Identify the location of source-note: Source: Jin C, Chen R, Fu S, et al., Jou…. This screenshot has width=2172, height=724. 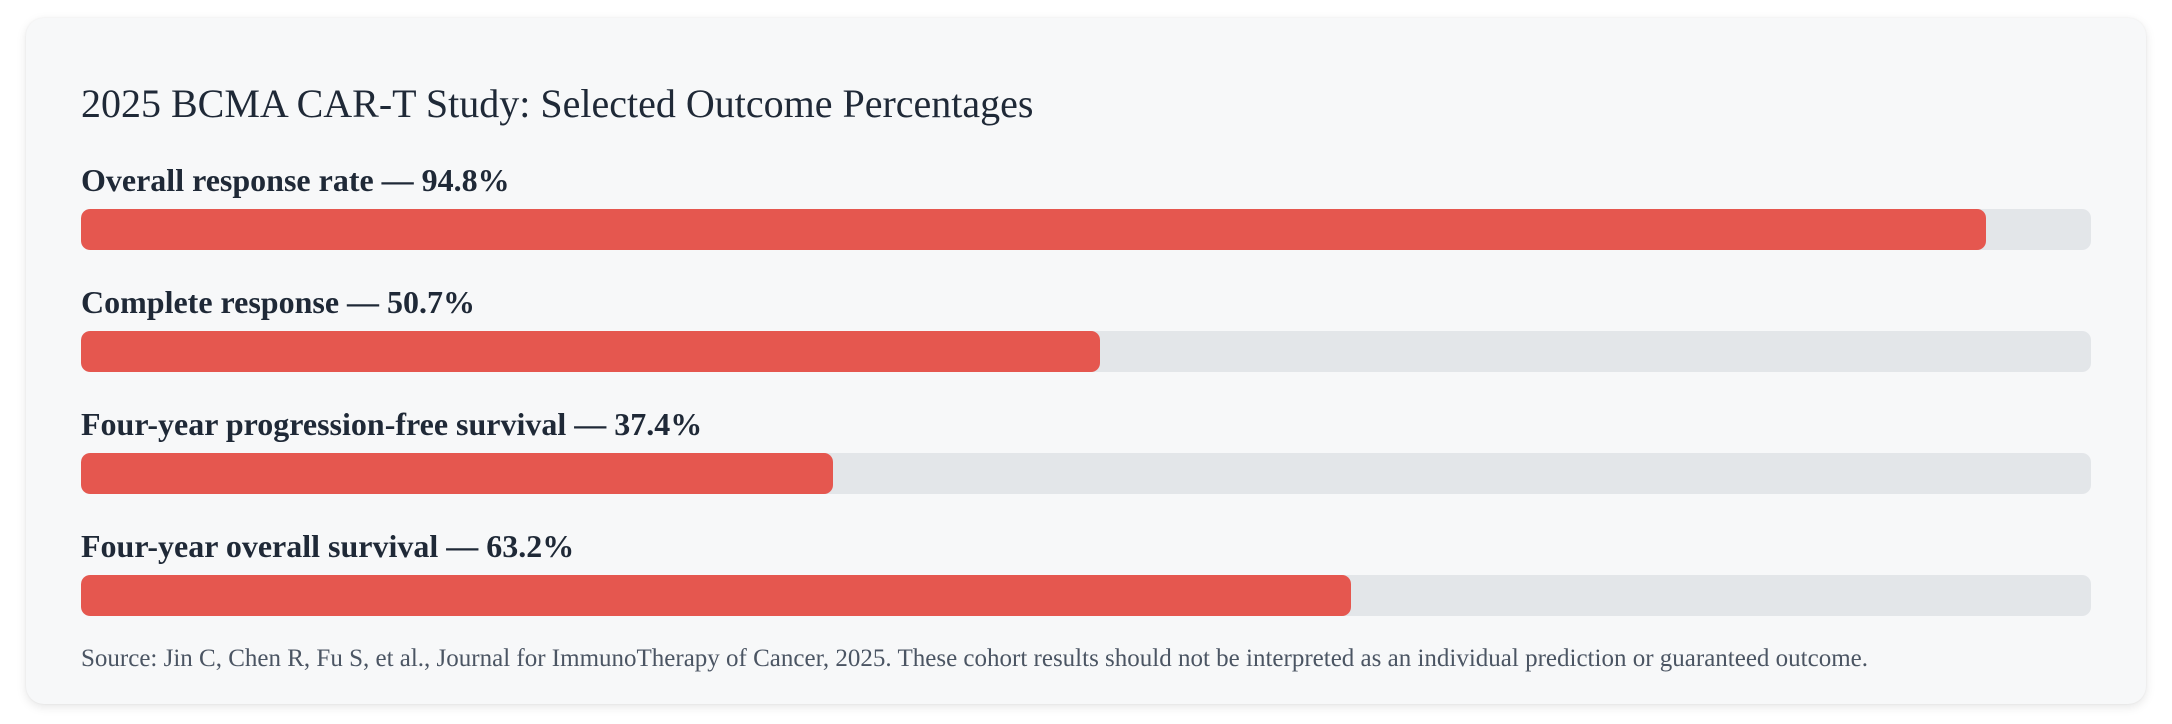
(975, 658).